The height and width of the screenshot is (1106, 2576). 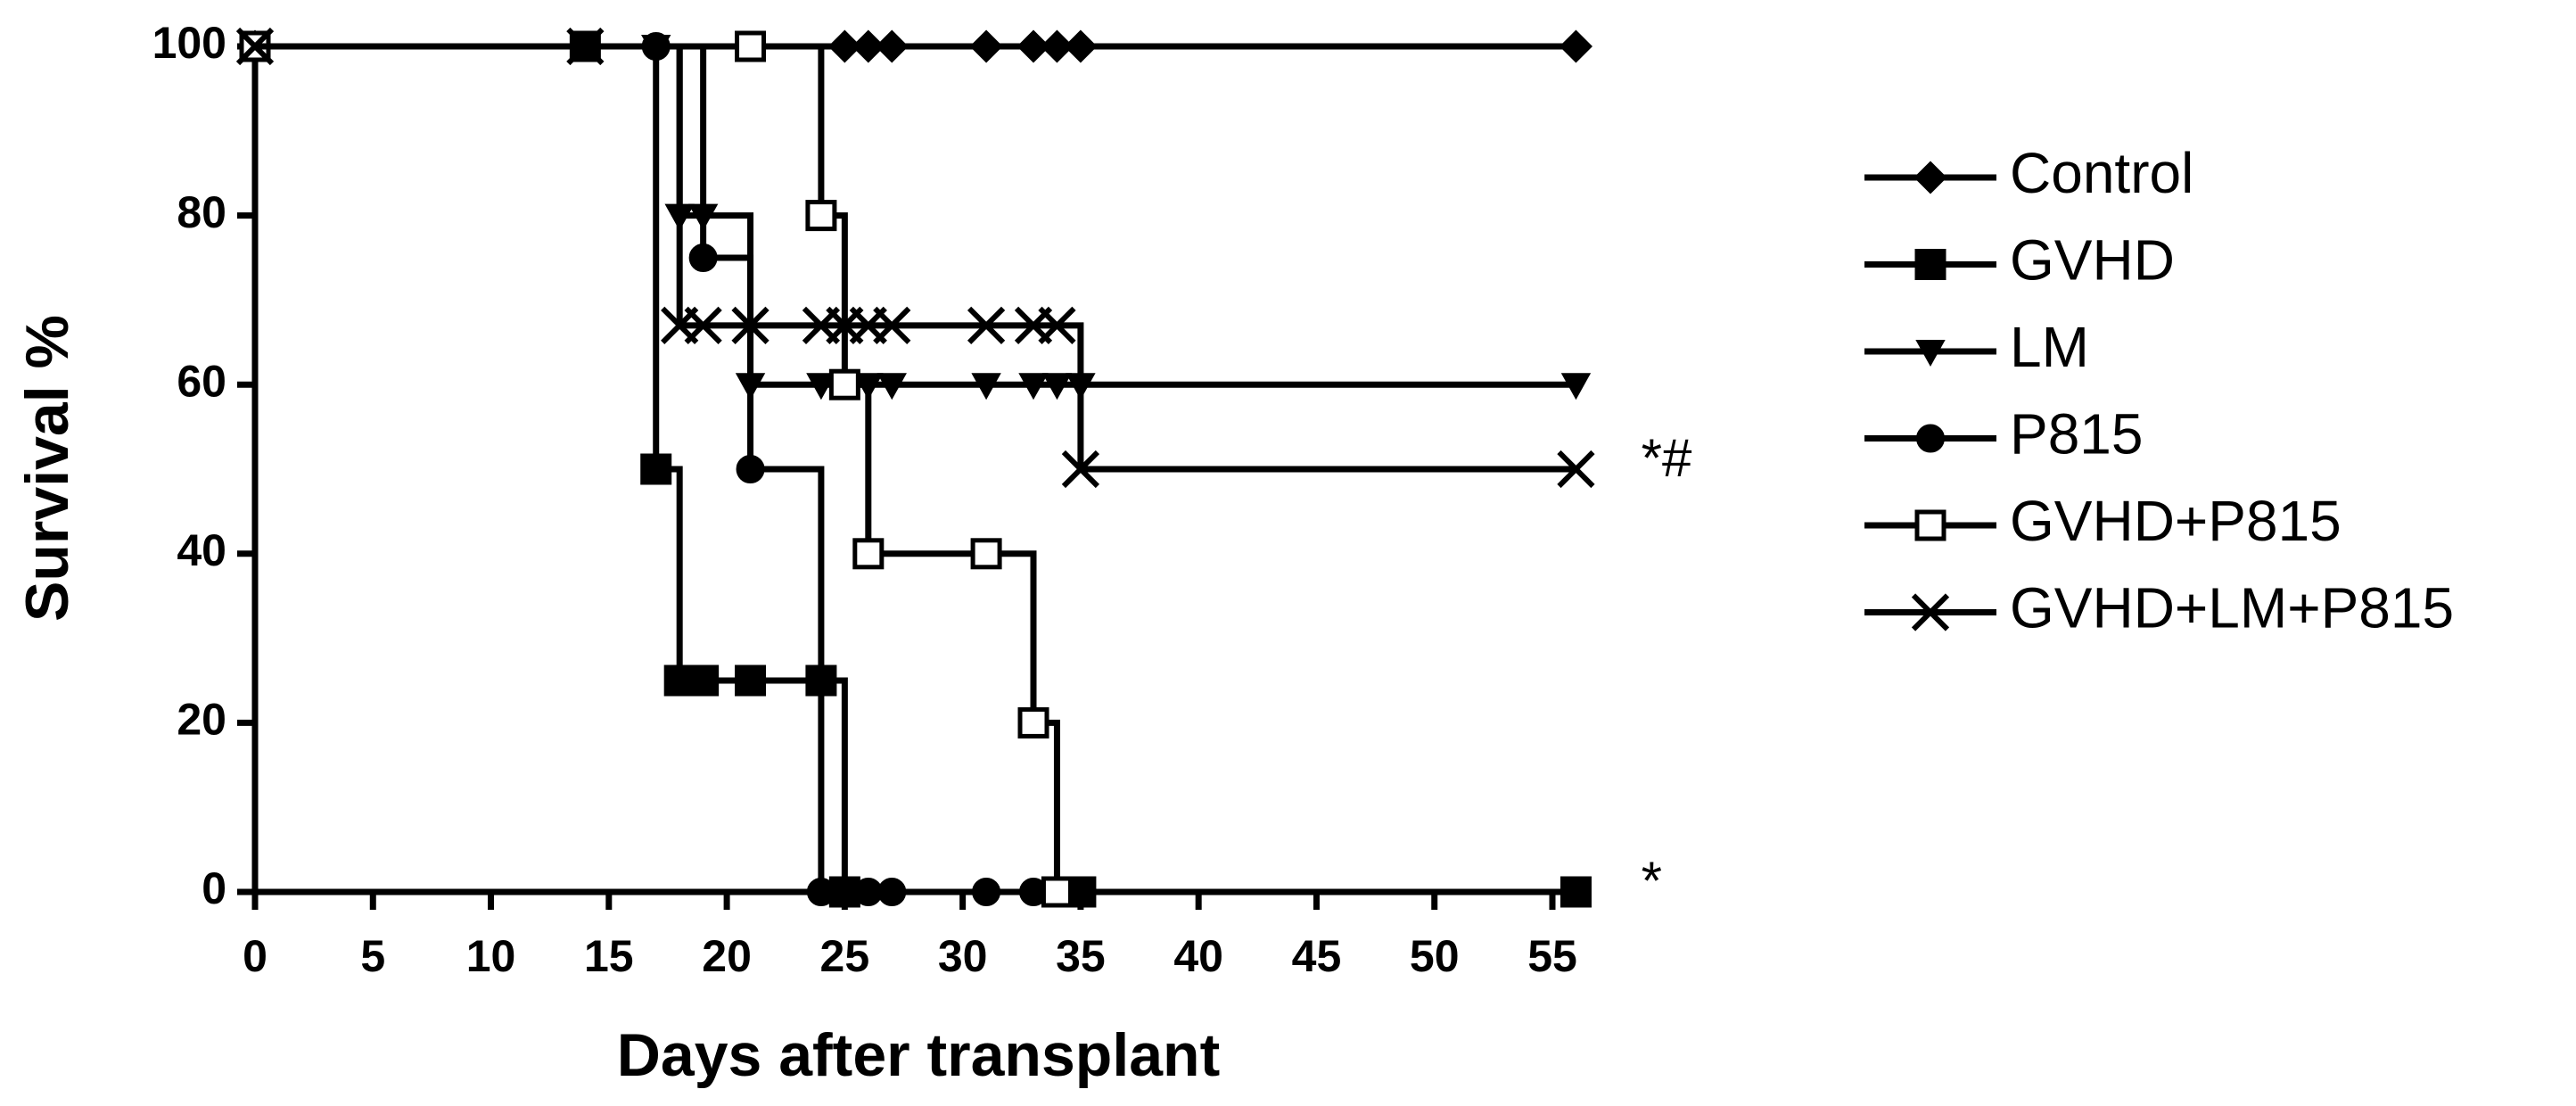 What do you see at coordinates (214, 888) in the screenshot?
I see `y-tick-label: 0` at bounding box center [214, 888].